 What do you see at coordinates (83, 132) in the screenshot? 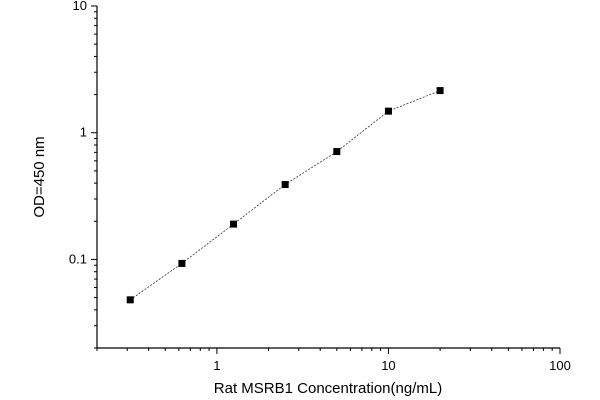
I see `y-tick-label: 1` at bounding box center [83, 132].